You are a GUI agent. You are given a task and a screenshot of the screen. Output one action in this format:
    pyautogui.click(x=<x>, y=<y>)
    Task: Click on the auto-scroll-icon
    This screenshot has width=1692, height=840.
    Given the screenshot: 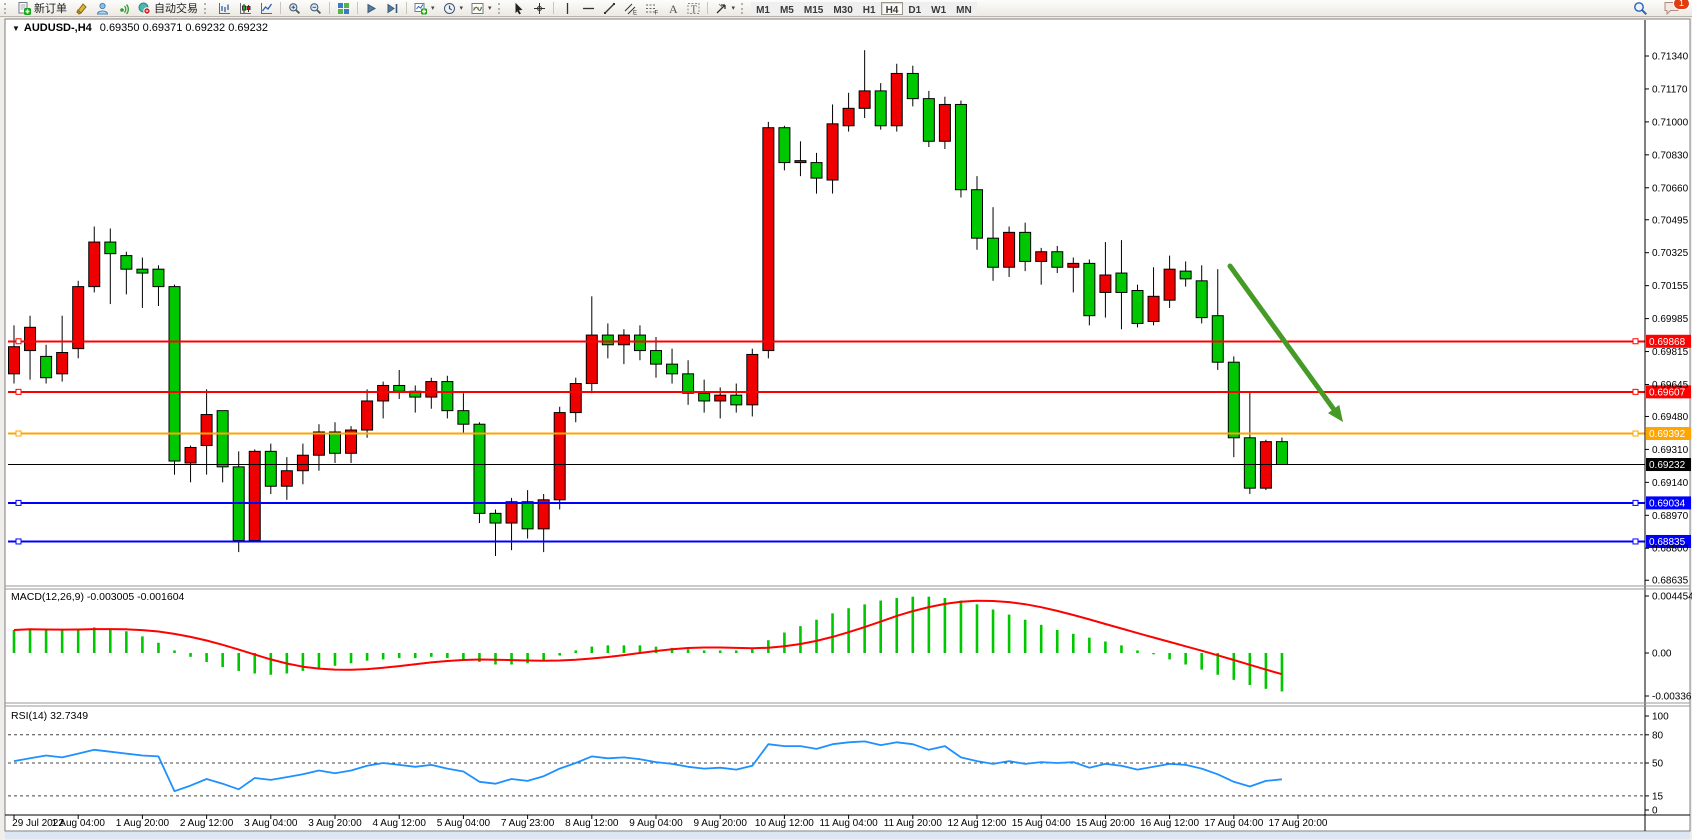 What is the action you would take?
    pyautogui.click(x=371, y=8)
    